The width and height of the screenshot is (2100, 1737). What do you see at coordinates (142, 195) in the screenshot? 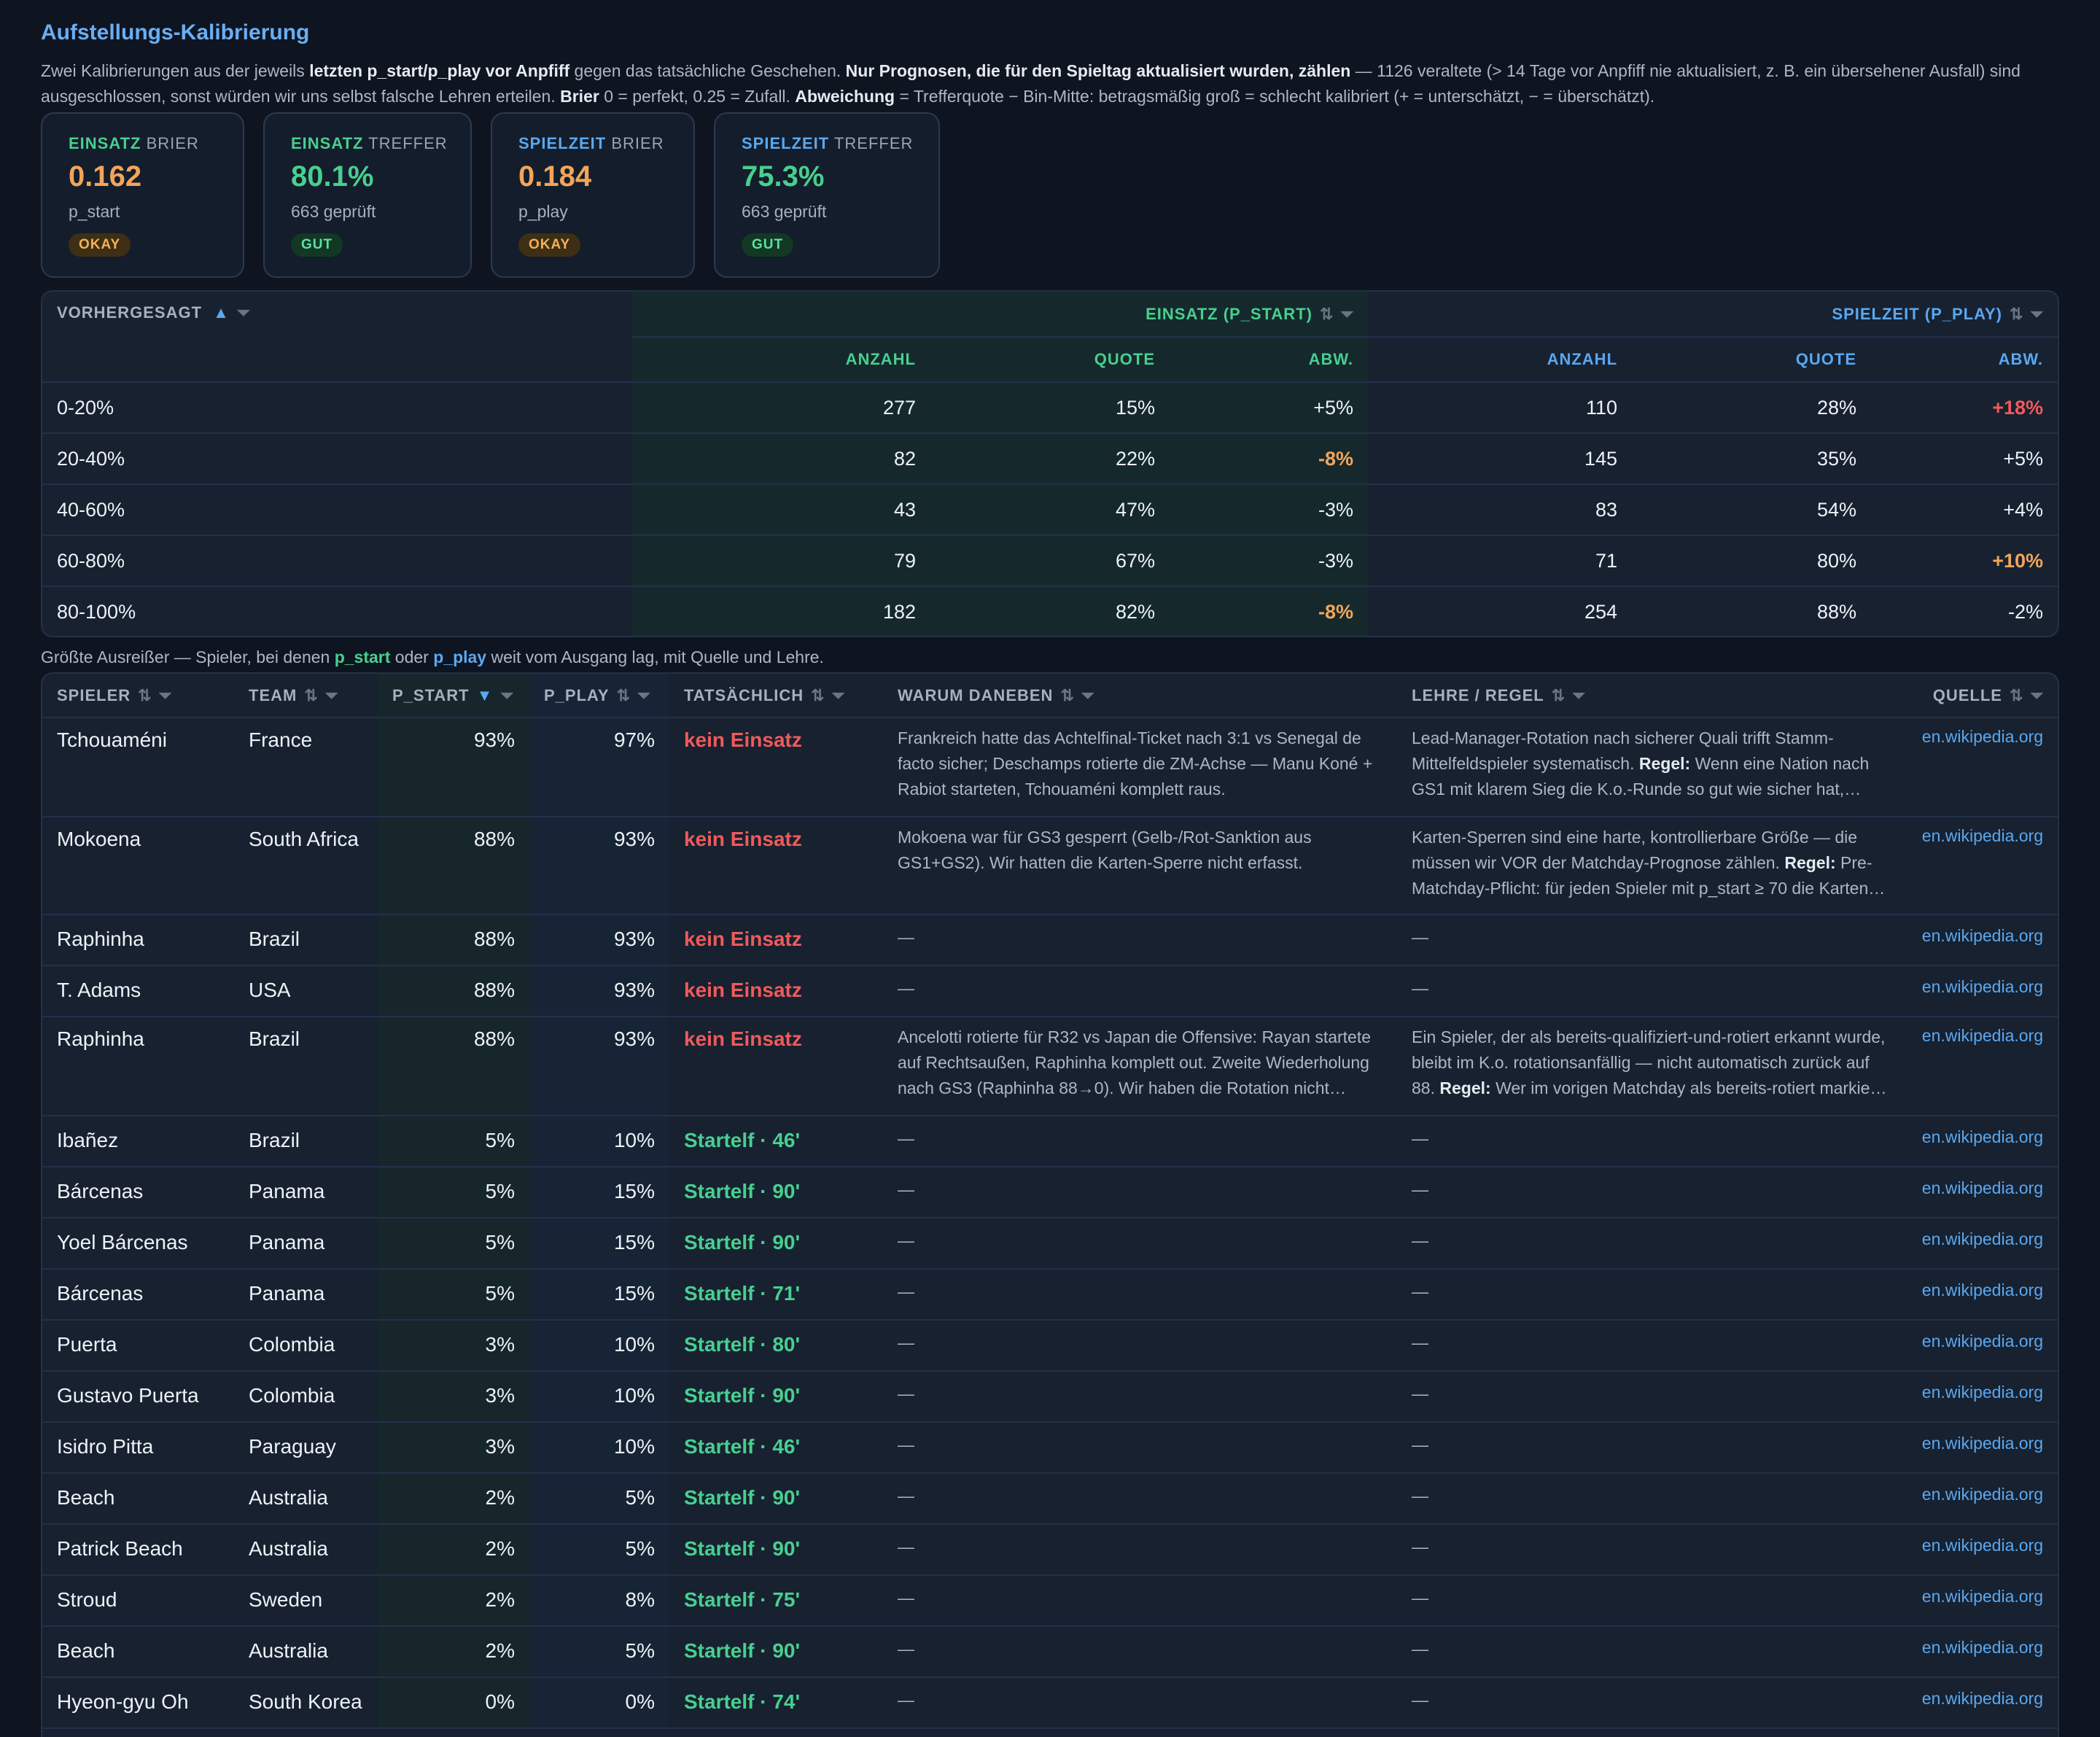
I see `card-einsatz-brier: EINSATZ BRIER 0.162 p_start OKAY` at bounding box center [142, 195].